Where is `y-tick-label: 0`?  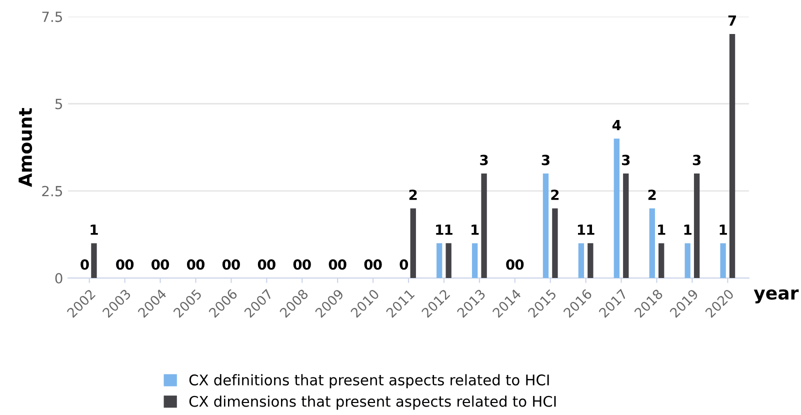 y-tick-label: 0 is located at coordinates (58, 278).